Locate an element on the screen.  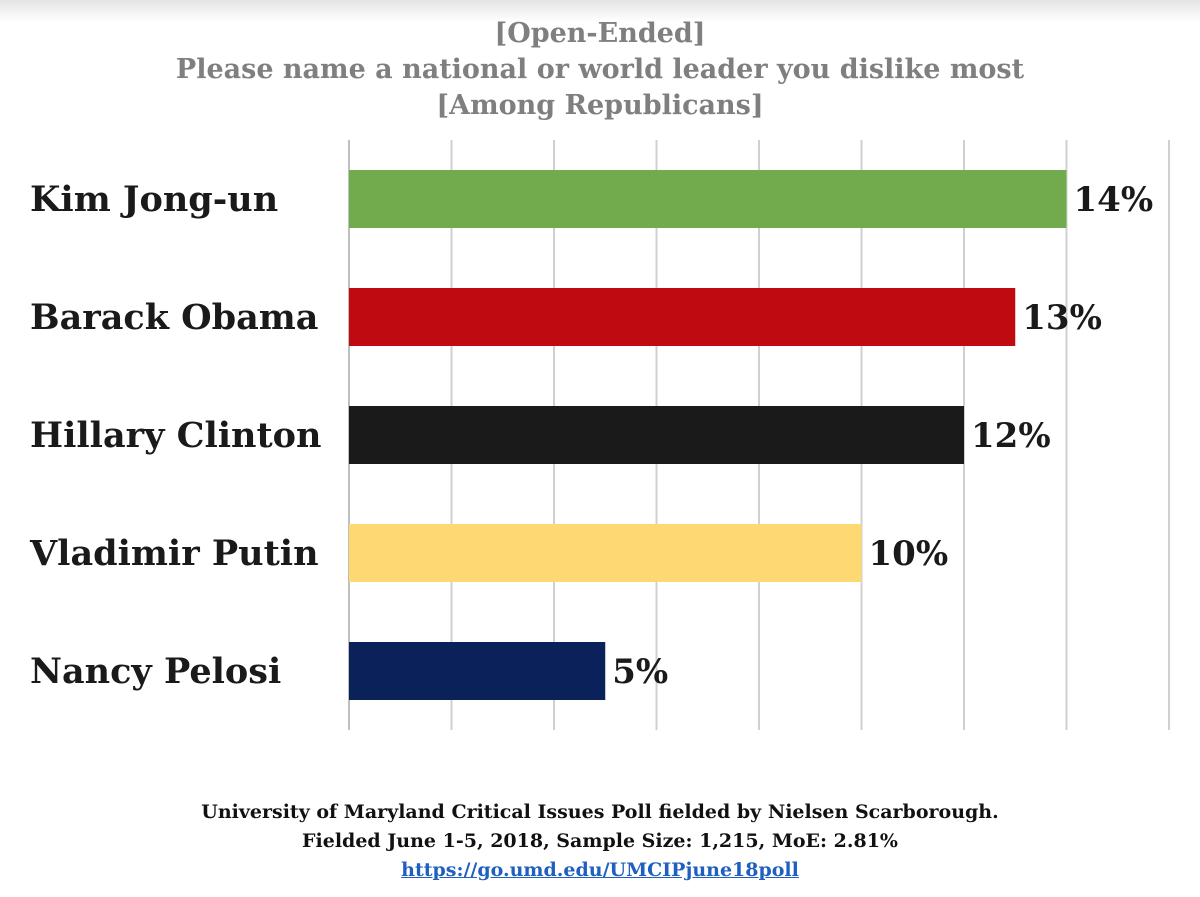
data-label: 14% is located at coordinates (1114, 200).